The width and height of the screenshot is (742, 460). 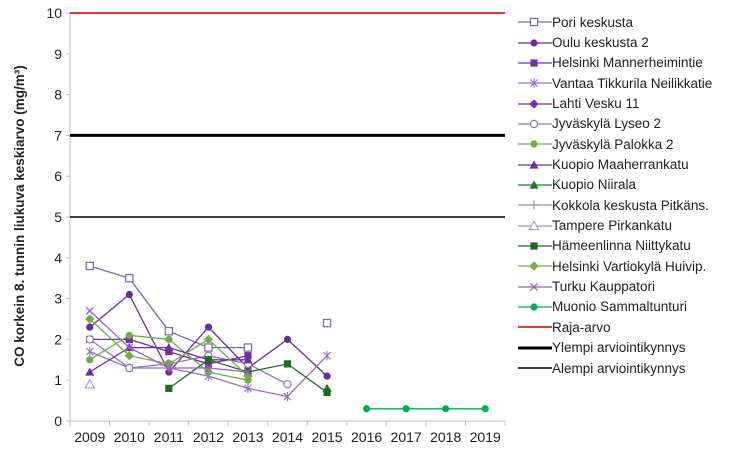 I want to click on x-tick-label: 2009, so click(x=89, y=437).